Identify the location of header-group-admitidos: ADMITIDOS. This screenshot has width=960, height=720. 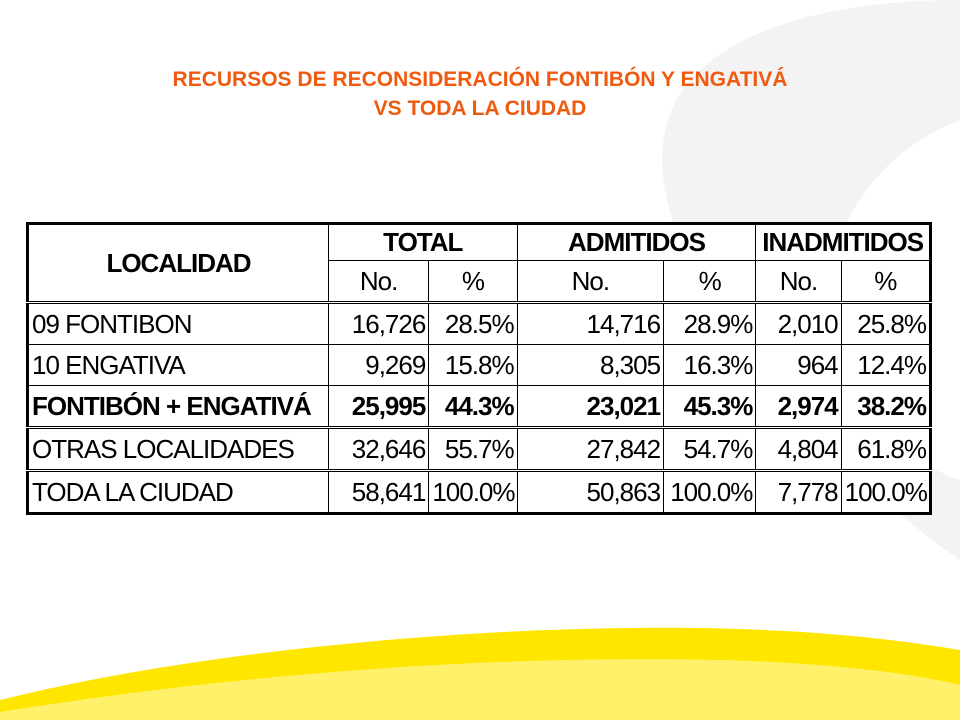
(636, 242).